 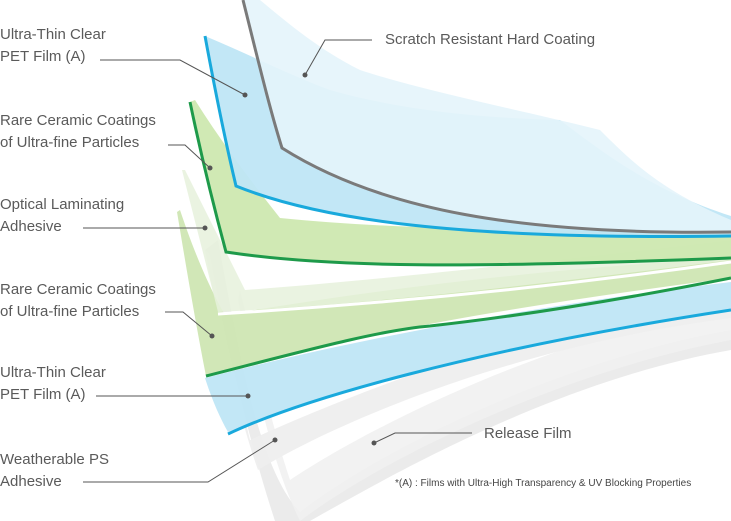 What do you see at coordinates (54, 459) in the screenshot?
I see `label-line: Weatherable PS` at bounding box center [54, 459].